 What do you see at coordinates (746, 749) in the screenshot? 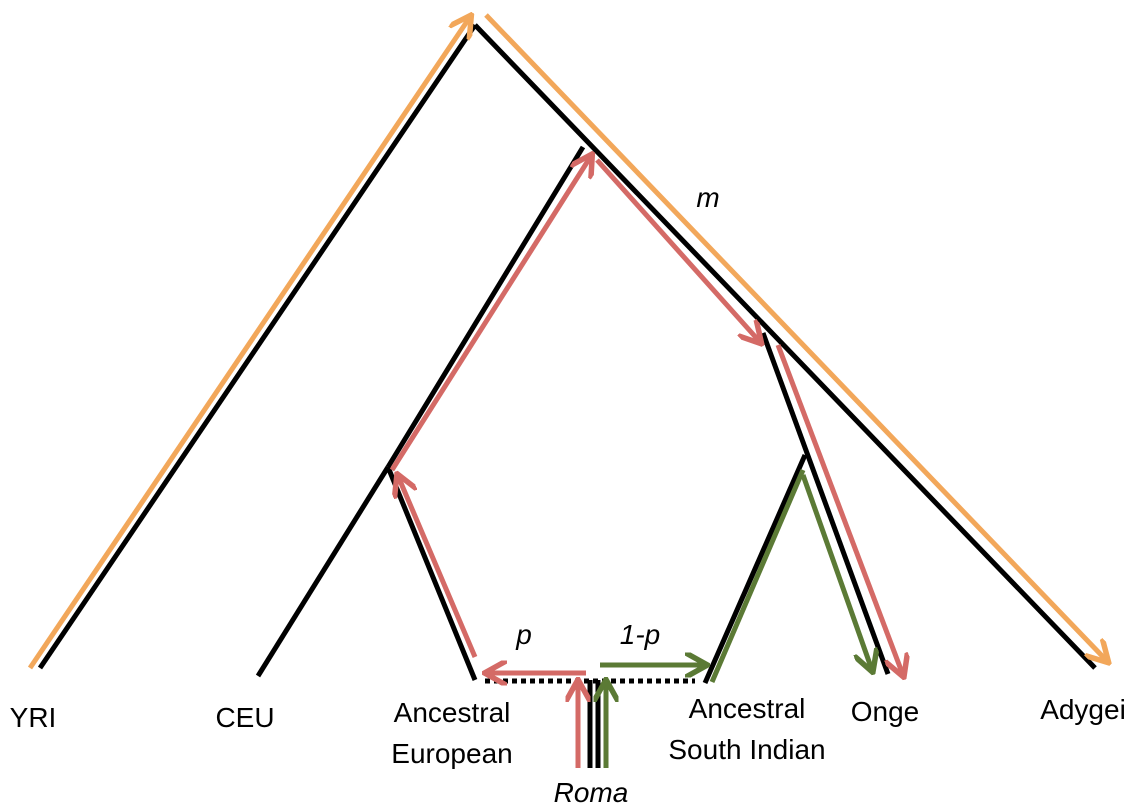
I see `node-label: South Indian` at bounding box center [746, 749].